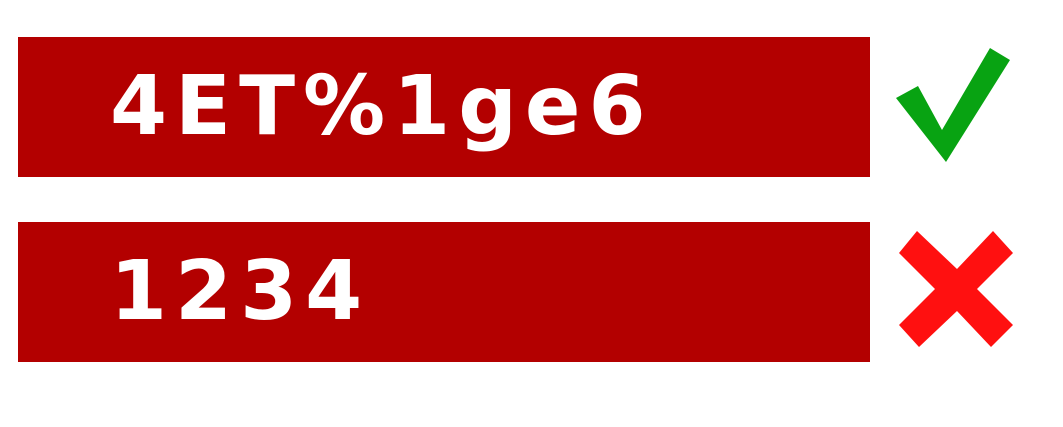 This screenshot has height=427, width=1063. Describe the element at coordinates (240, 291) in the screenshot. I see `weak-password-text: 1234` at that location.